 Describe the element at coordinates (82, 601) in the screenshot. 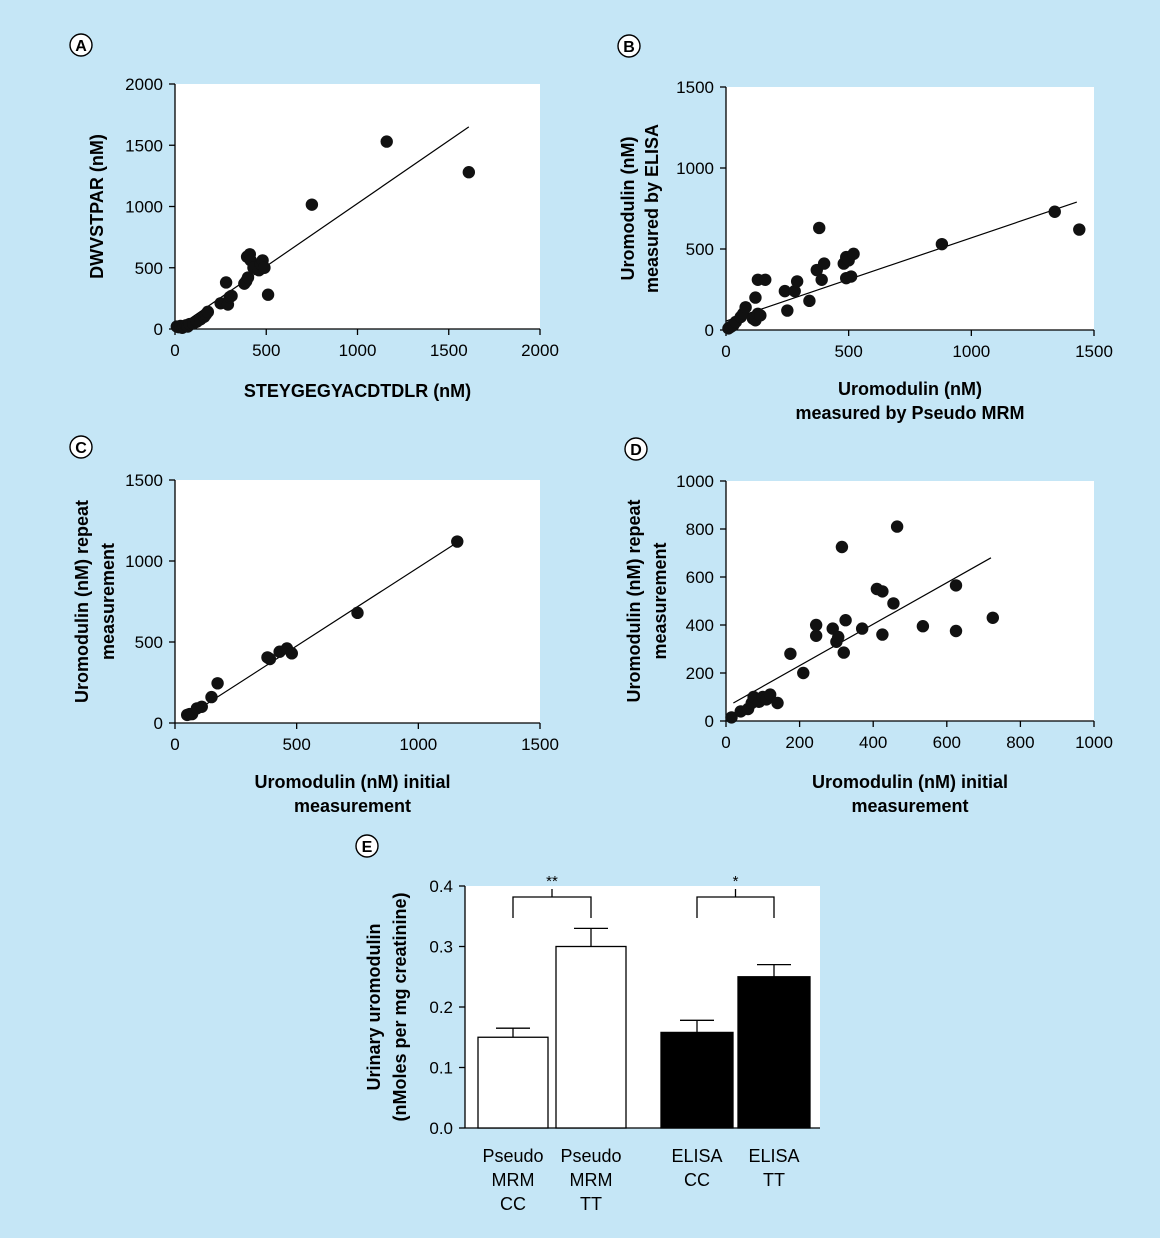

I see `y-axis-label: Uromodulin (nM) repeat` at that location.